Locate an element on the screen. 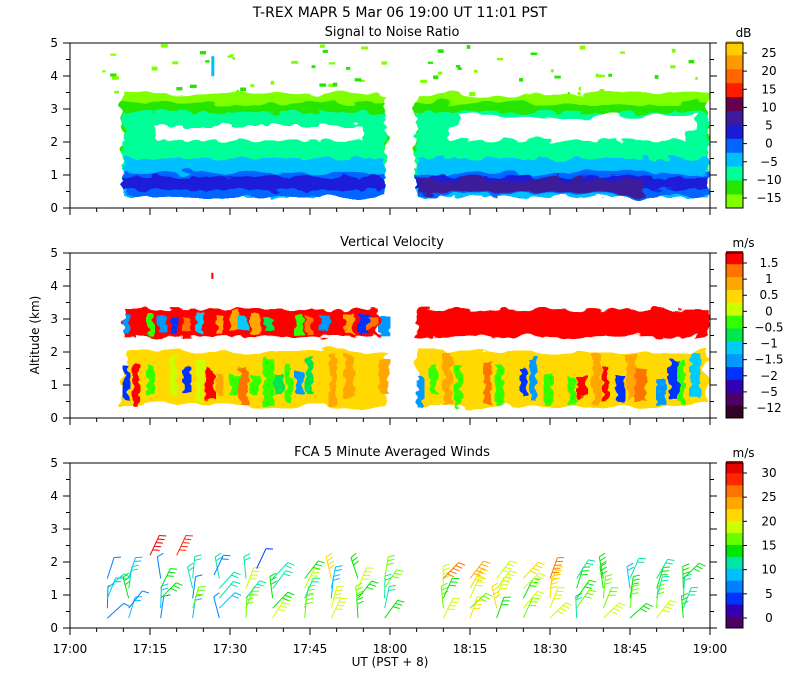 The width and height of the screenshot is (800, 700). vv-spike is located at coordinates (212, 275).